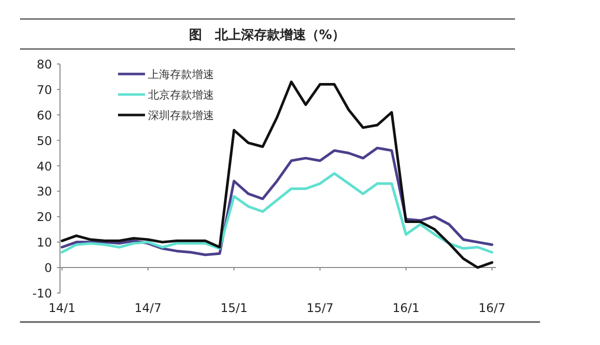 The width and height of the screenshot is (600, 345). Describe the element at coordinates (42, 293) in the screenshot. I see `y-tick-label: -10` at that location.